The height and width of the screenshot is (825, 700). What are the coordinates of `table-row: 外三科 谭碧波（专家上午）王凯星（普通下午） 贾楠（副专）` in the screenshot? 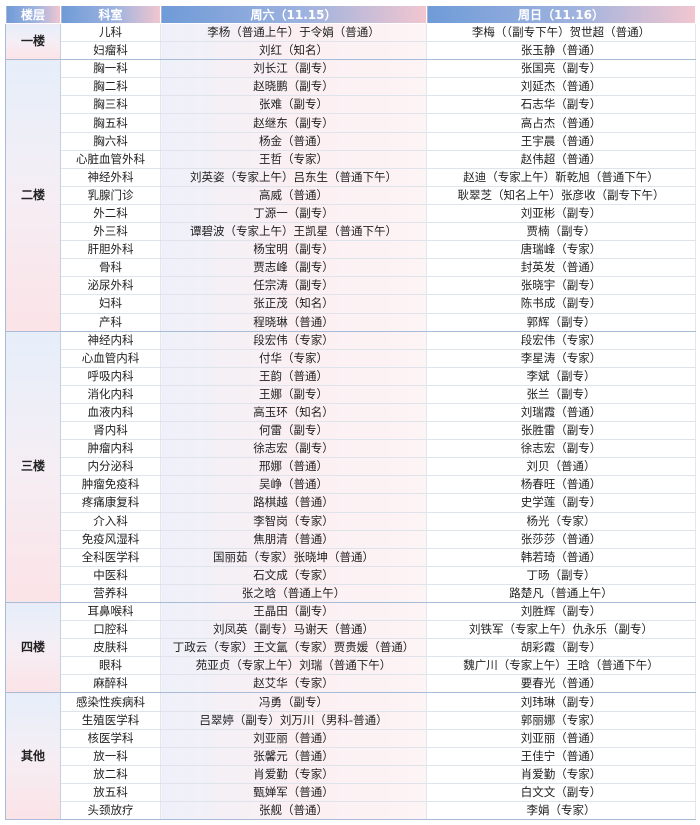 It's located at (351, 232).